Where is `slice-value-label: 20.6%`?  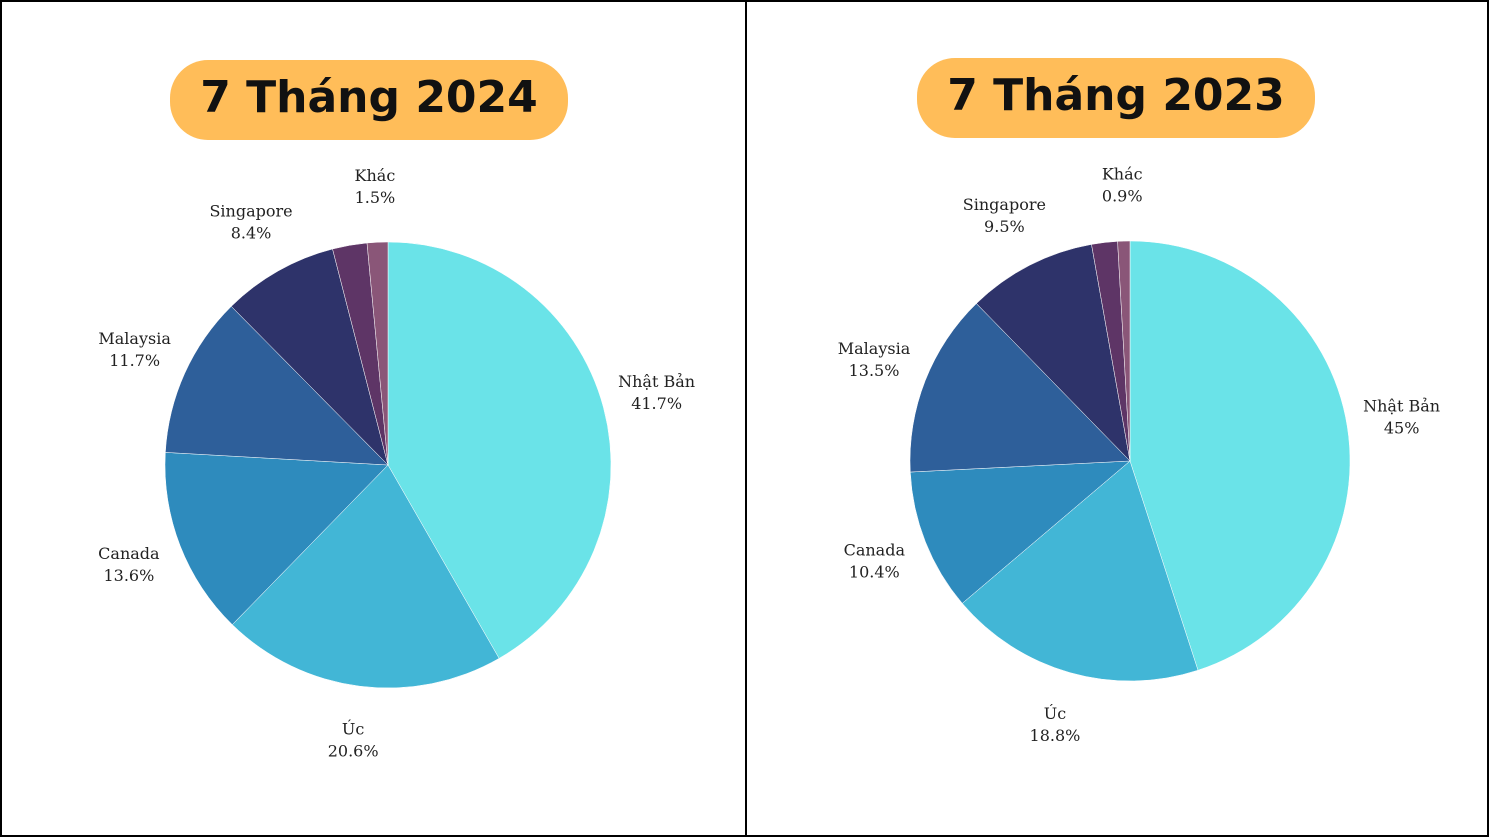 slice-value-label: 20.6% is located at coordinates (353, 750).